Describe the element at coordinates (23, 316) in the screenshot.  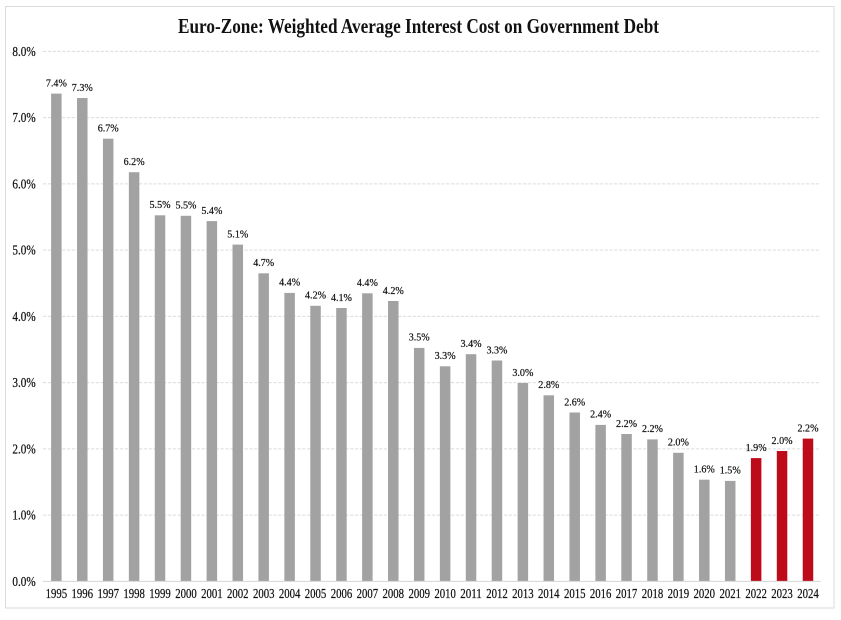
I see `svg-text: 4.0%` at that location.